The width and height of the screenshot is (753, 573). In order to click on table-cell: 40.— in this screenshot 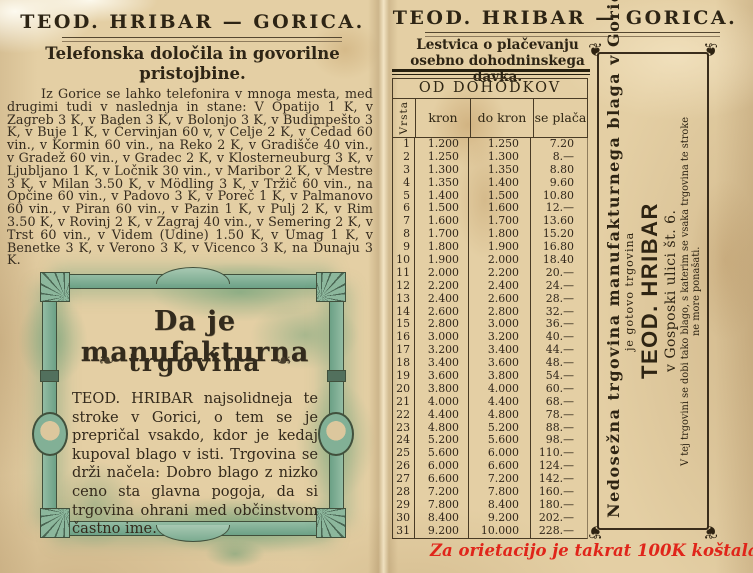, I will do `click(559, 337)`.